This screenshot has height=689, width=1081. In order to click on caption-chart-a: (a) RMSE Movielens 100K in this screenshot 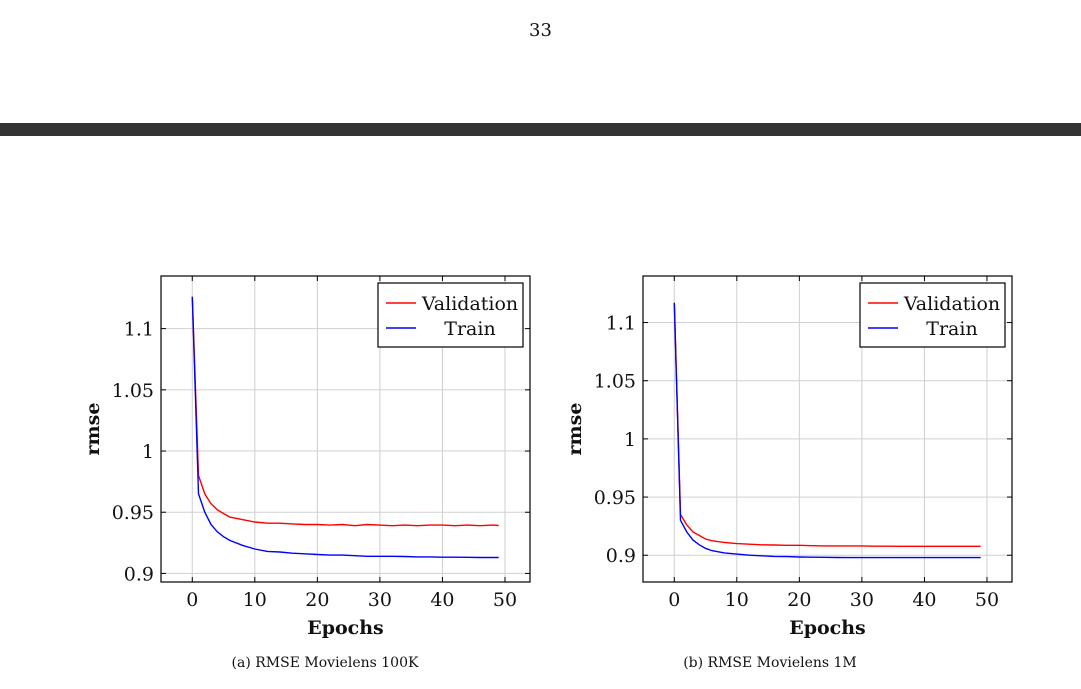, I will do `click(325, 663)`.